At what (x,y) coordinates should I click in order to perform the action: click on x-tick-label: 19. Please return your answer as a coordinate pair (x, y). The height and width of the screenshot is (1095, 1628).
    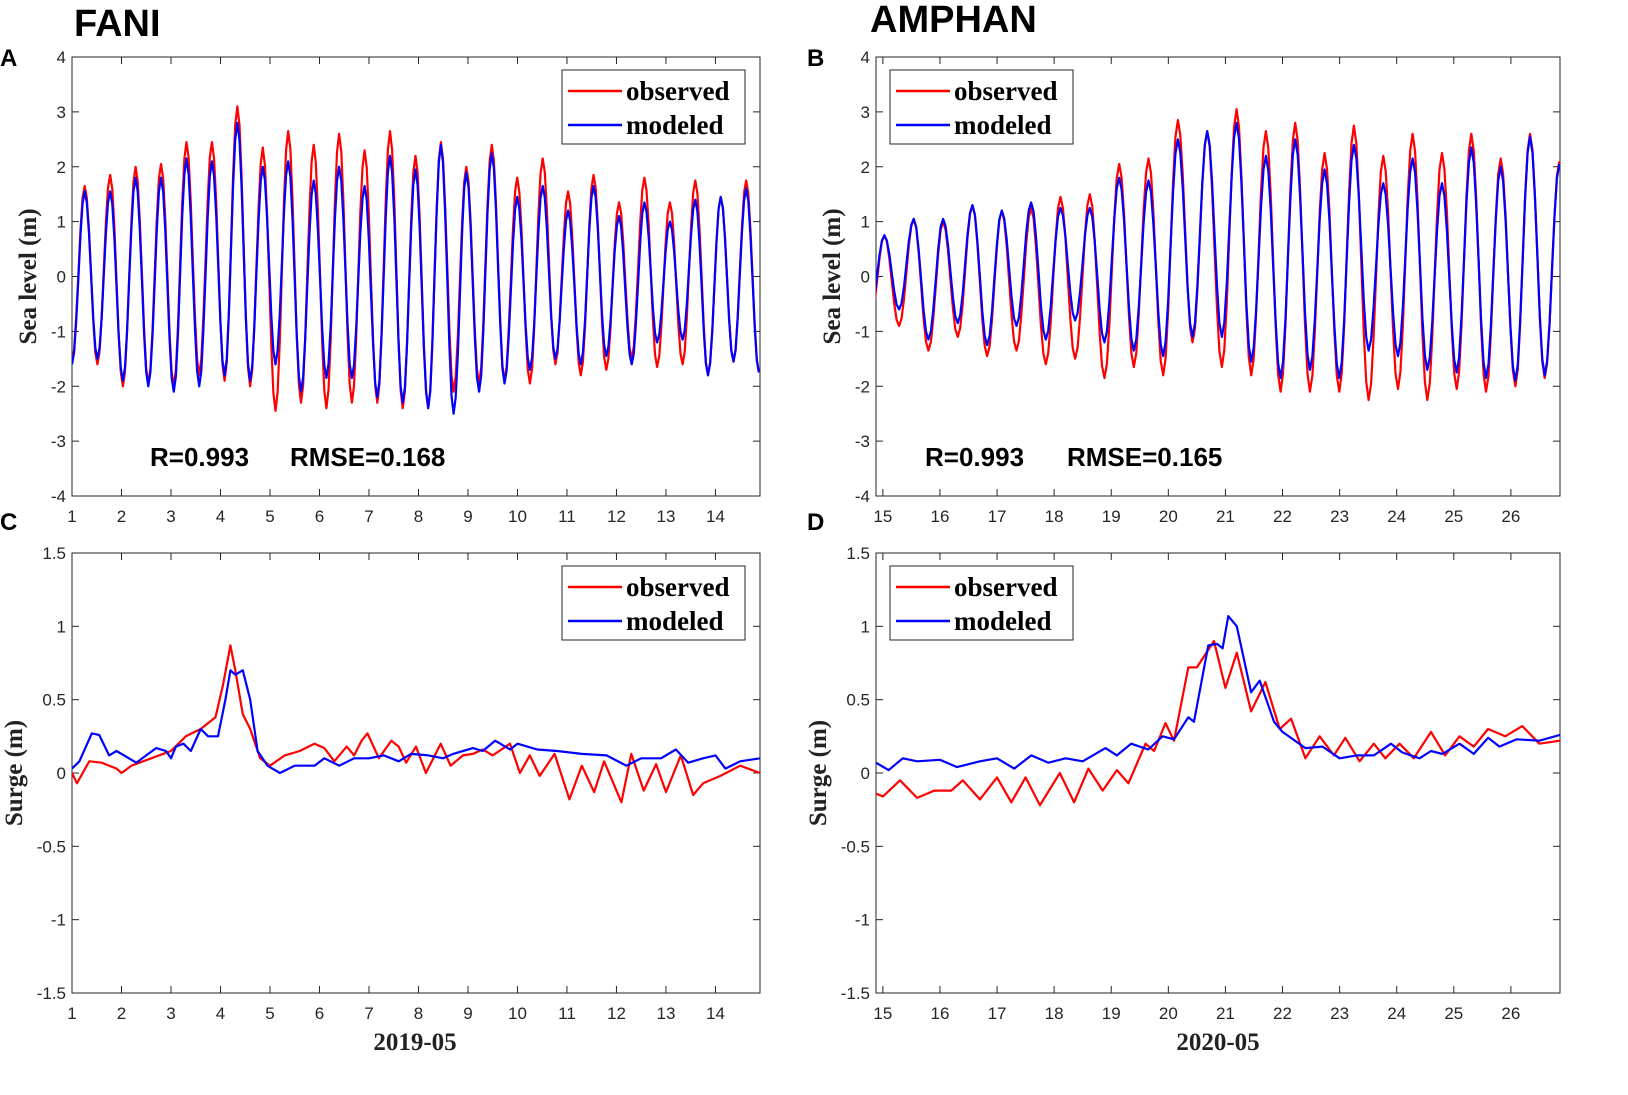
    Looking at the image, I should click on (1111, 516).